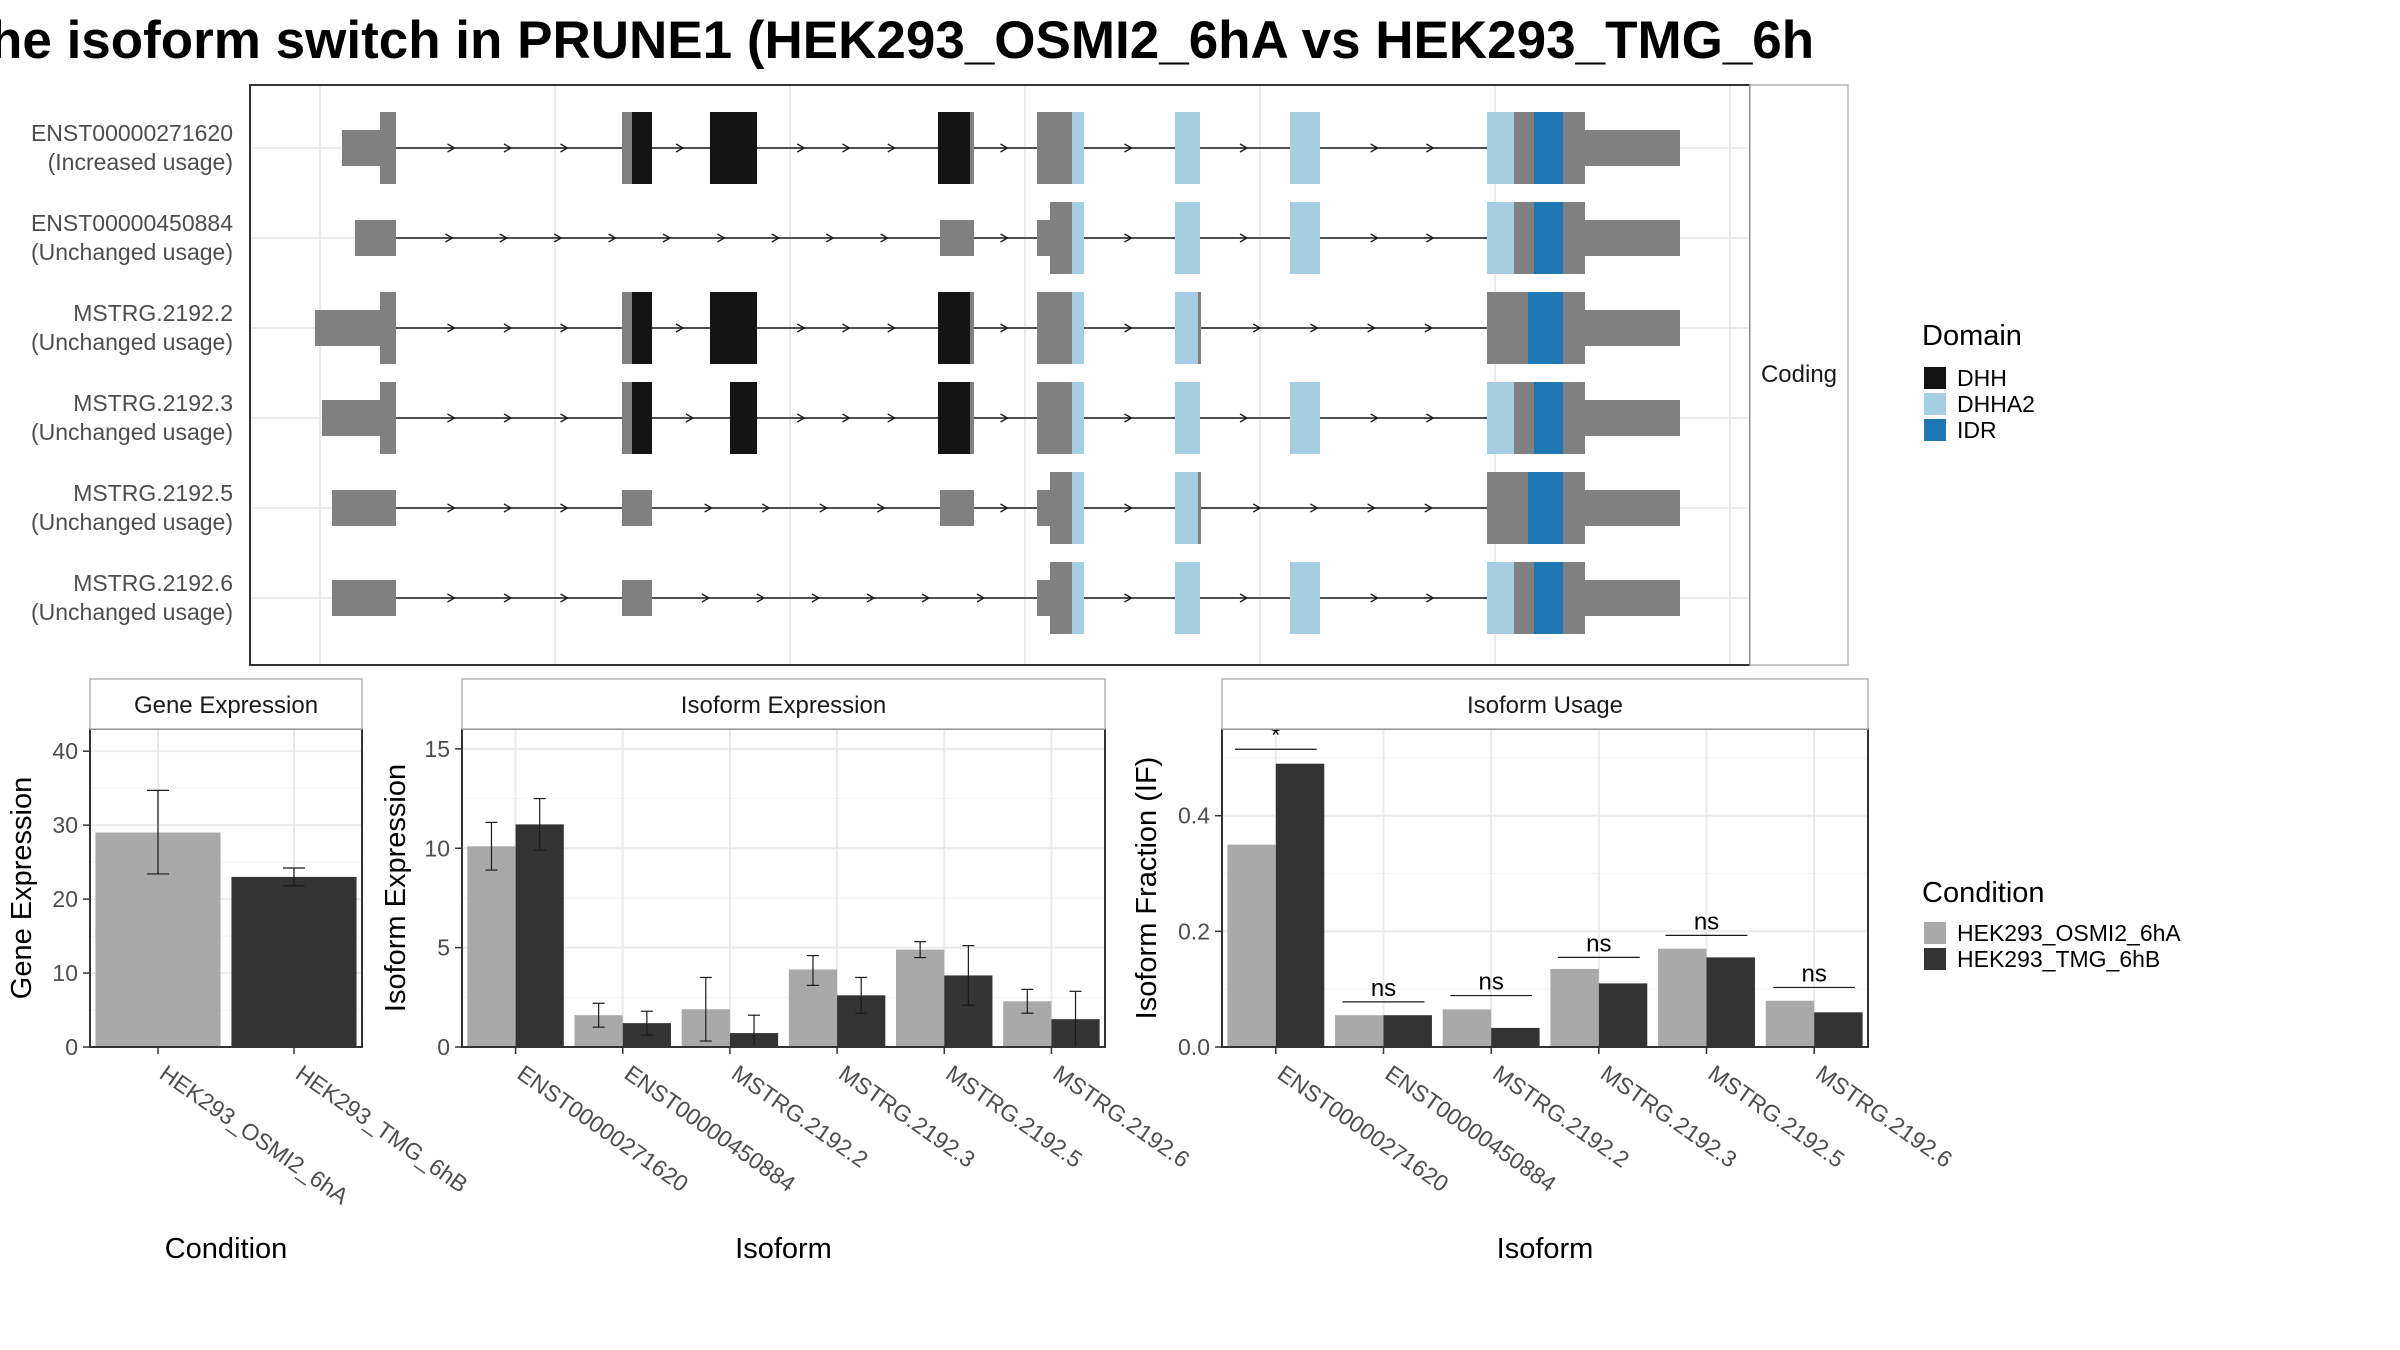 The height and width of the screenshot is (1350, 2400). What do you see at coordinates (1935, 959) in the screenshot?
I see `condition-legend-key` at bounding box center [1935, 959].